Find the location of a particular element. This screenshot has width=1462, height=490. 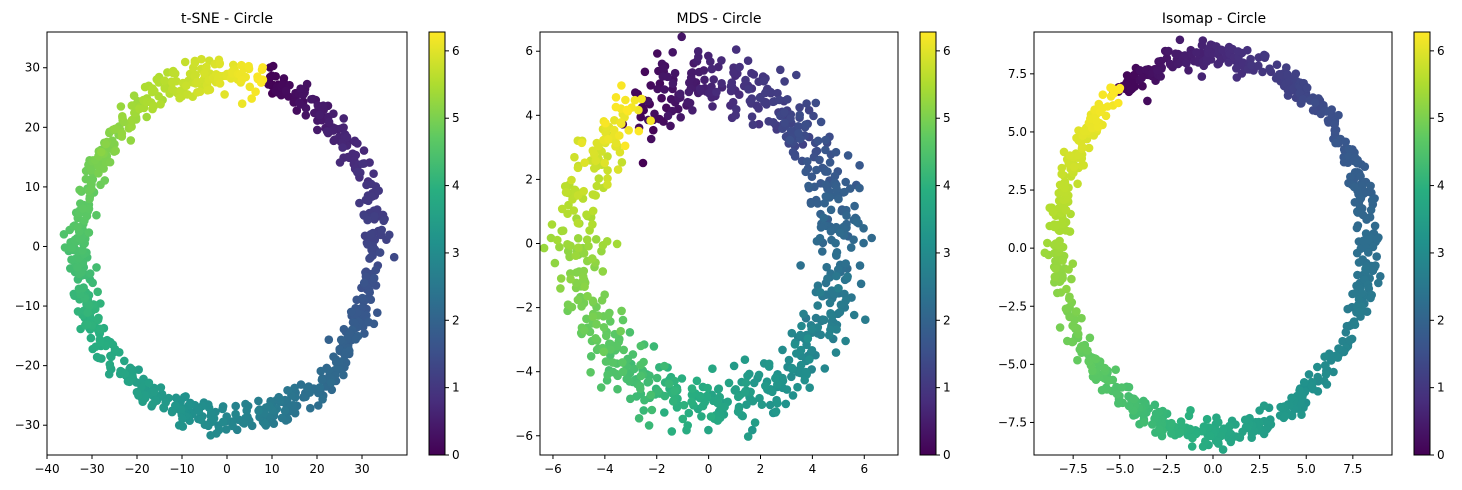

x-tick-label: 0 is located at coordinates (227, 469).